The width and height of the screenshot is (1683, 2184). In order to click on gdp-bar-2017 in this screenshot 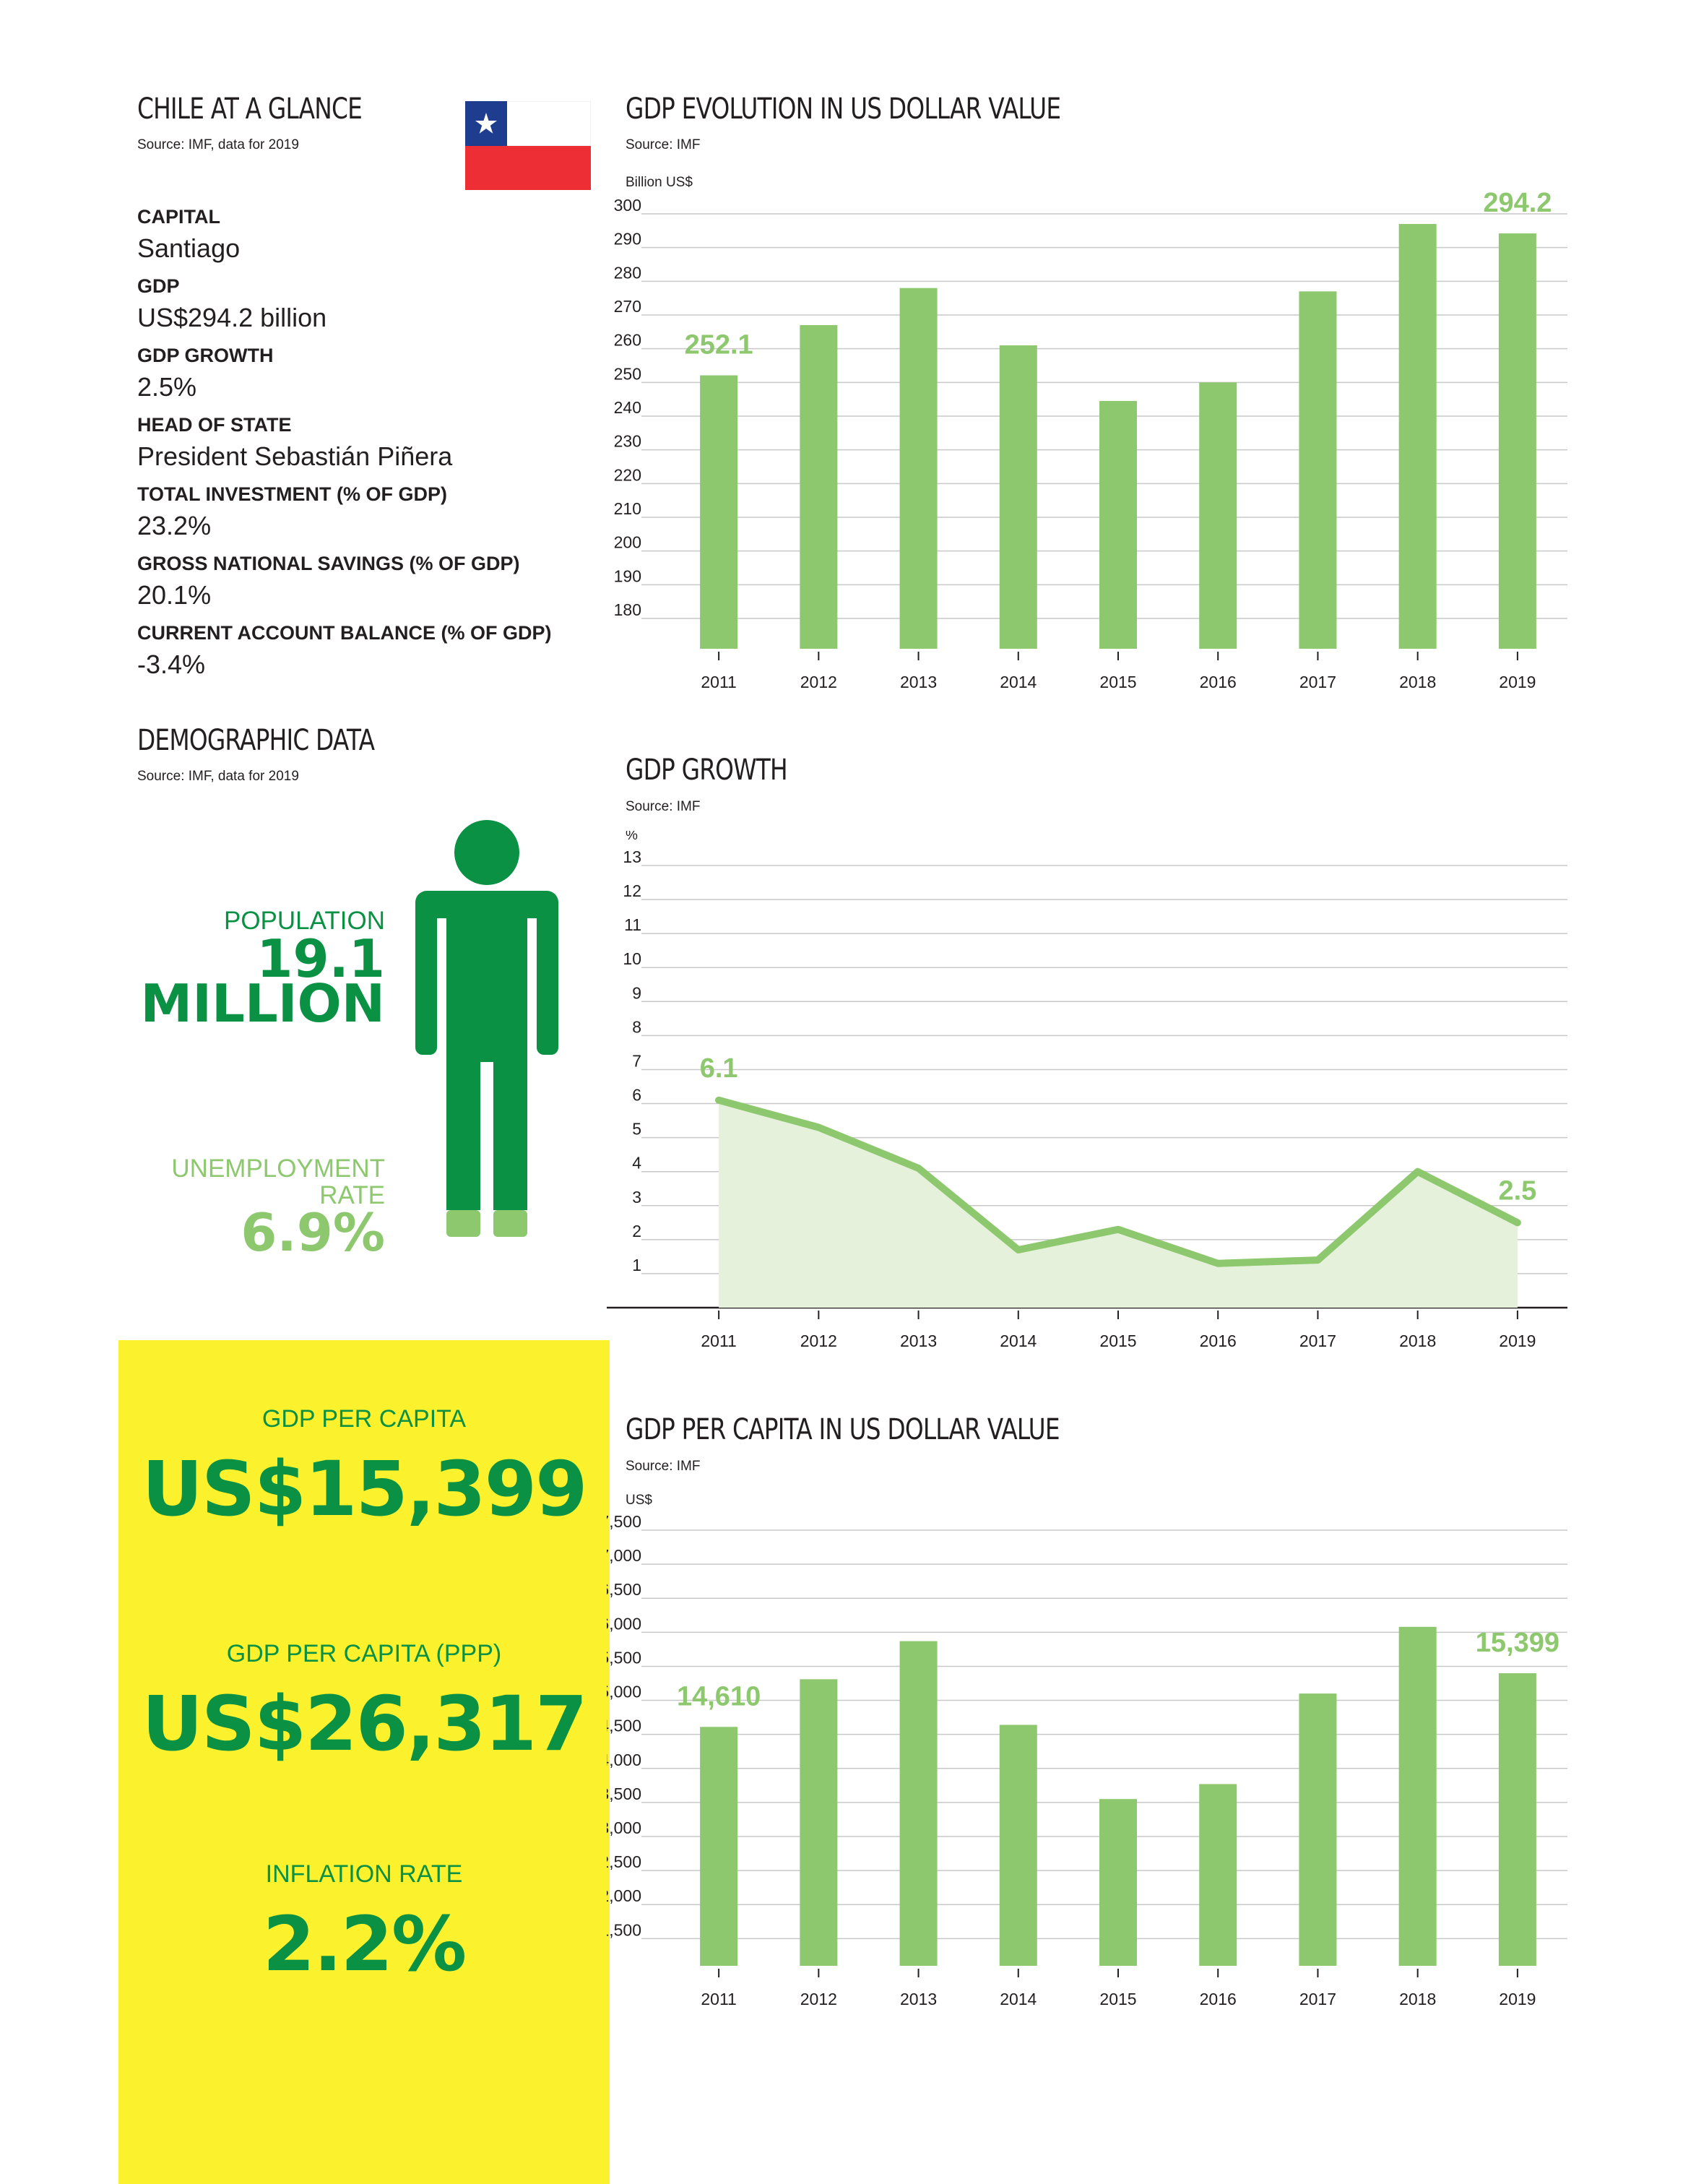, I will do `click(1318, 470)`.